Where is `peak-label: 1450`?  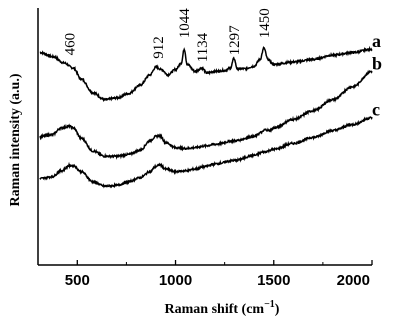
peak-label: 1450 is located at coordinates (265, 23).